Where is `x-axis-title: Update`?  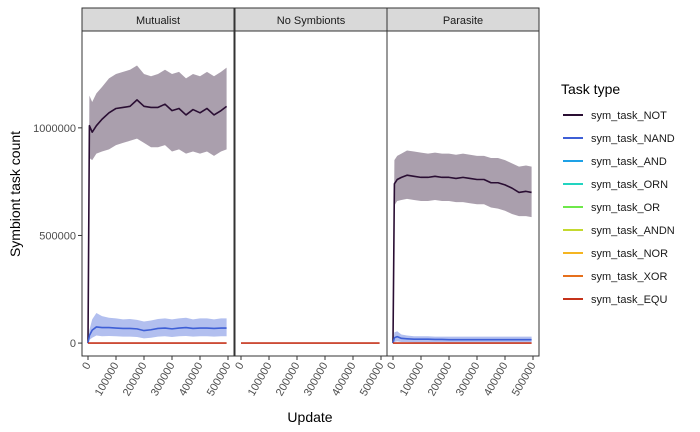 x-axis-title: Update is located at coordinates (309, 417).